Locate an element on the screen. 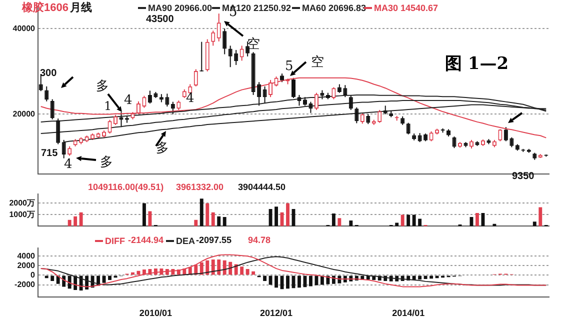 Image resolution: width=575 pixels, height=323 pixels. y-tick-label: 20000 is located at coordinates (24, 113).